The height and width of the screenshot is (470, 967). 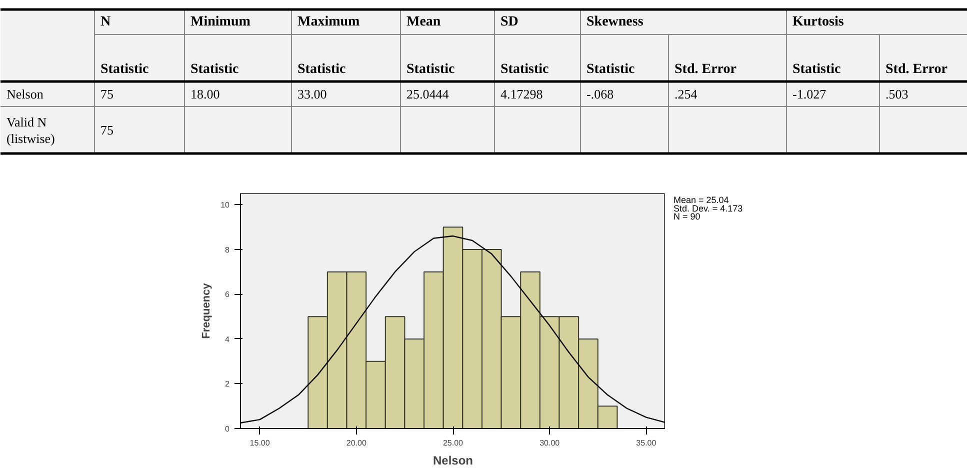 I want to click on y-tick-label: 8, so click(x=227, y=249).